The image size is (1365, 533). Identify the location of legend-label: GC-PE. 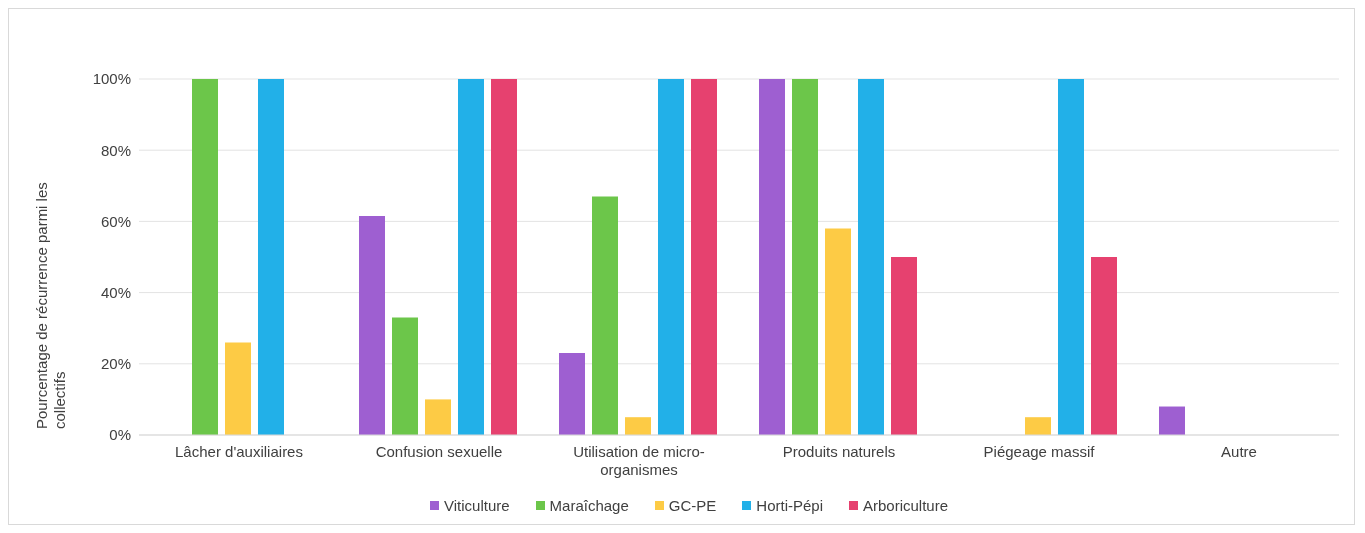
(692, 505).